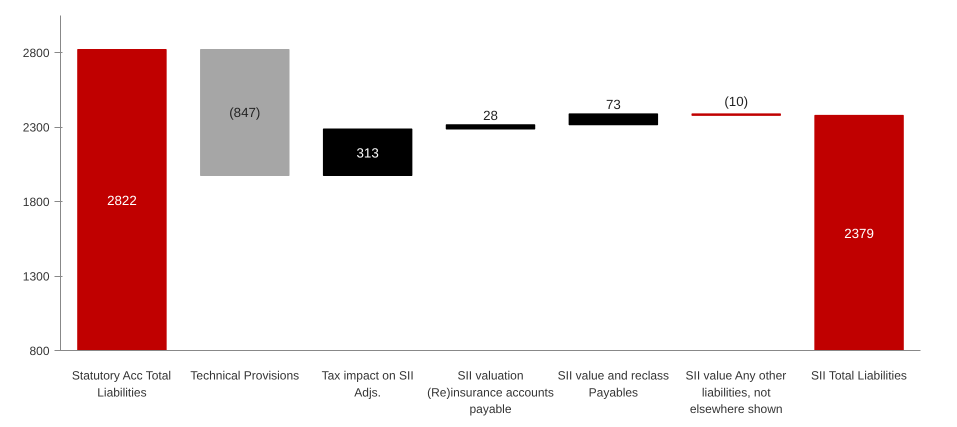 This screenshot has width=957, height=427. What do you see at coordinates (736, 392) in the screenshot?
I see `x-tick-label: SII value Any other liabilities, not elsewhere shown` at bounding box center [736, 392].